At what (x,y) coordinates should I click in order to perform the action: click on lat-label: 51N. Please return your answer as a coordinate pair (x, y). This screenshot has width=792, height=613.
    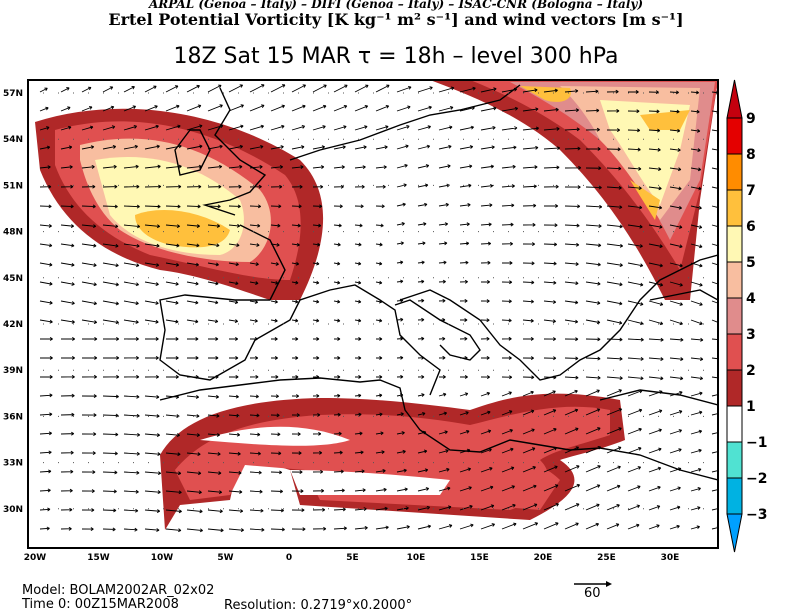
    Looking at the image, I should click on (13, 186).